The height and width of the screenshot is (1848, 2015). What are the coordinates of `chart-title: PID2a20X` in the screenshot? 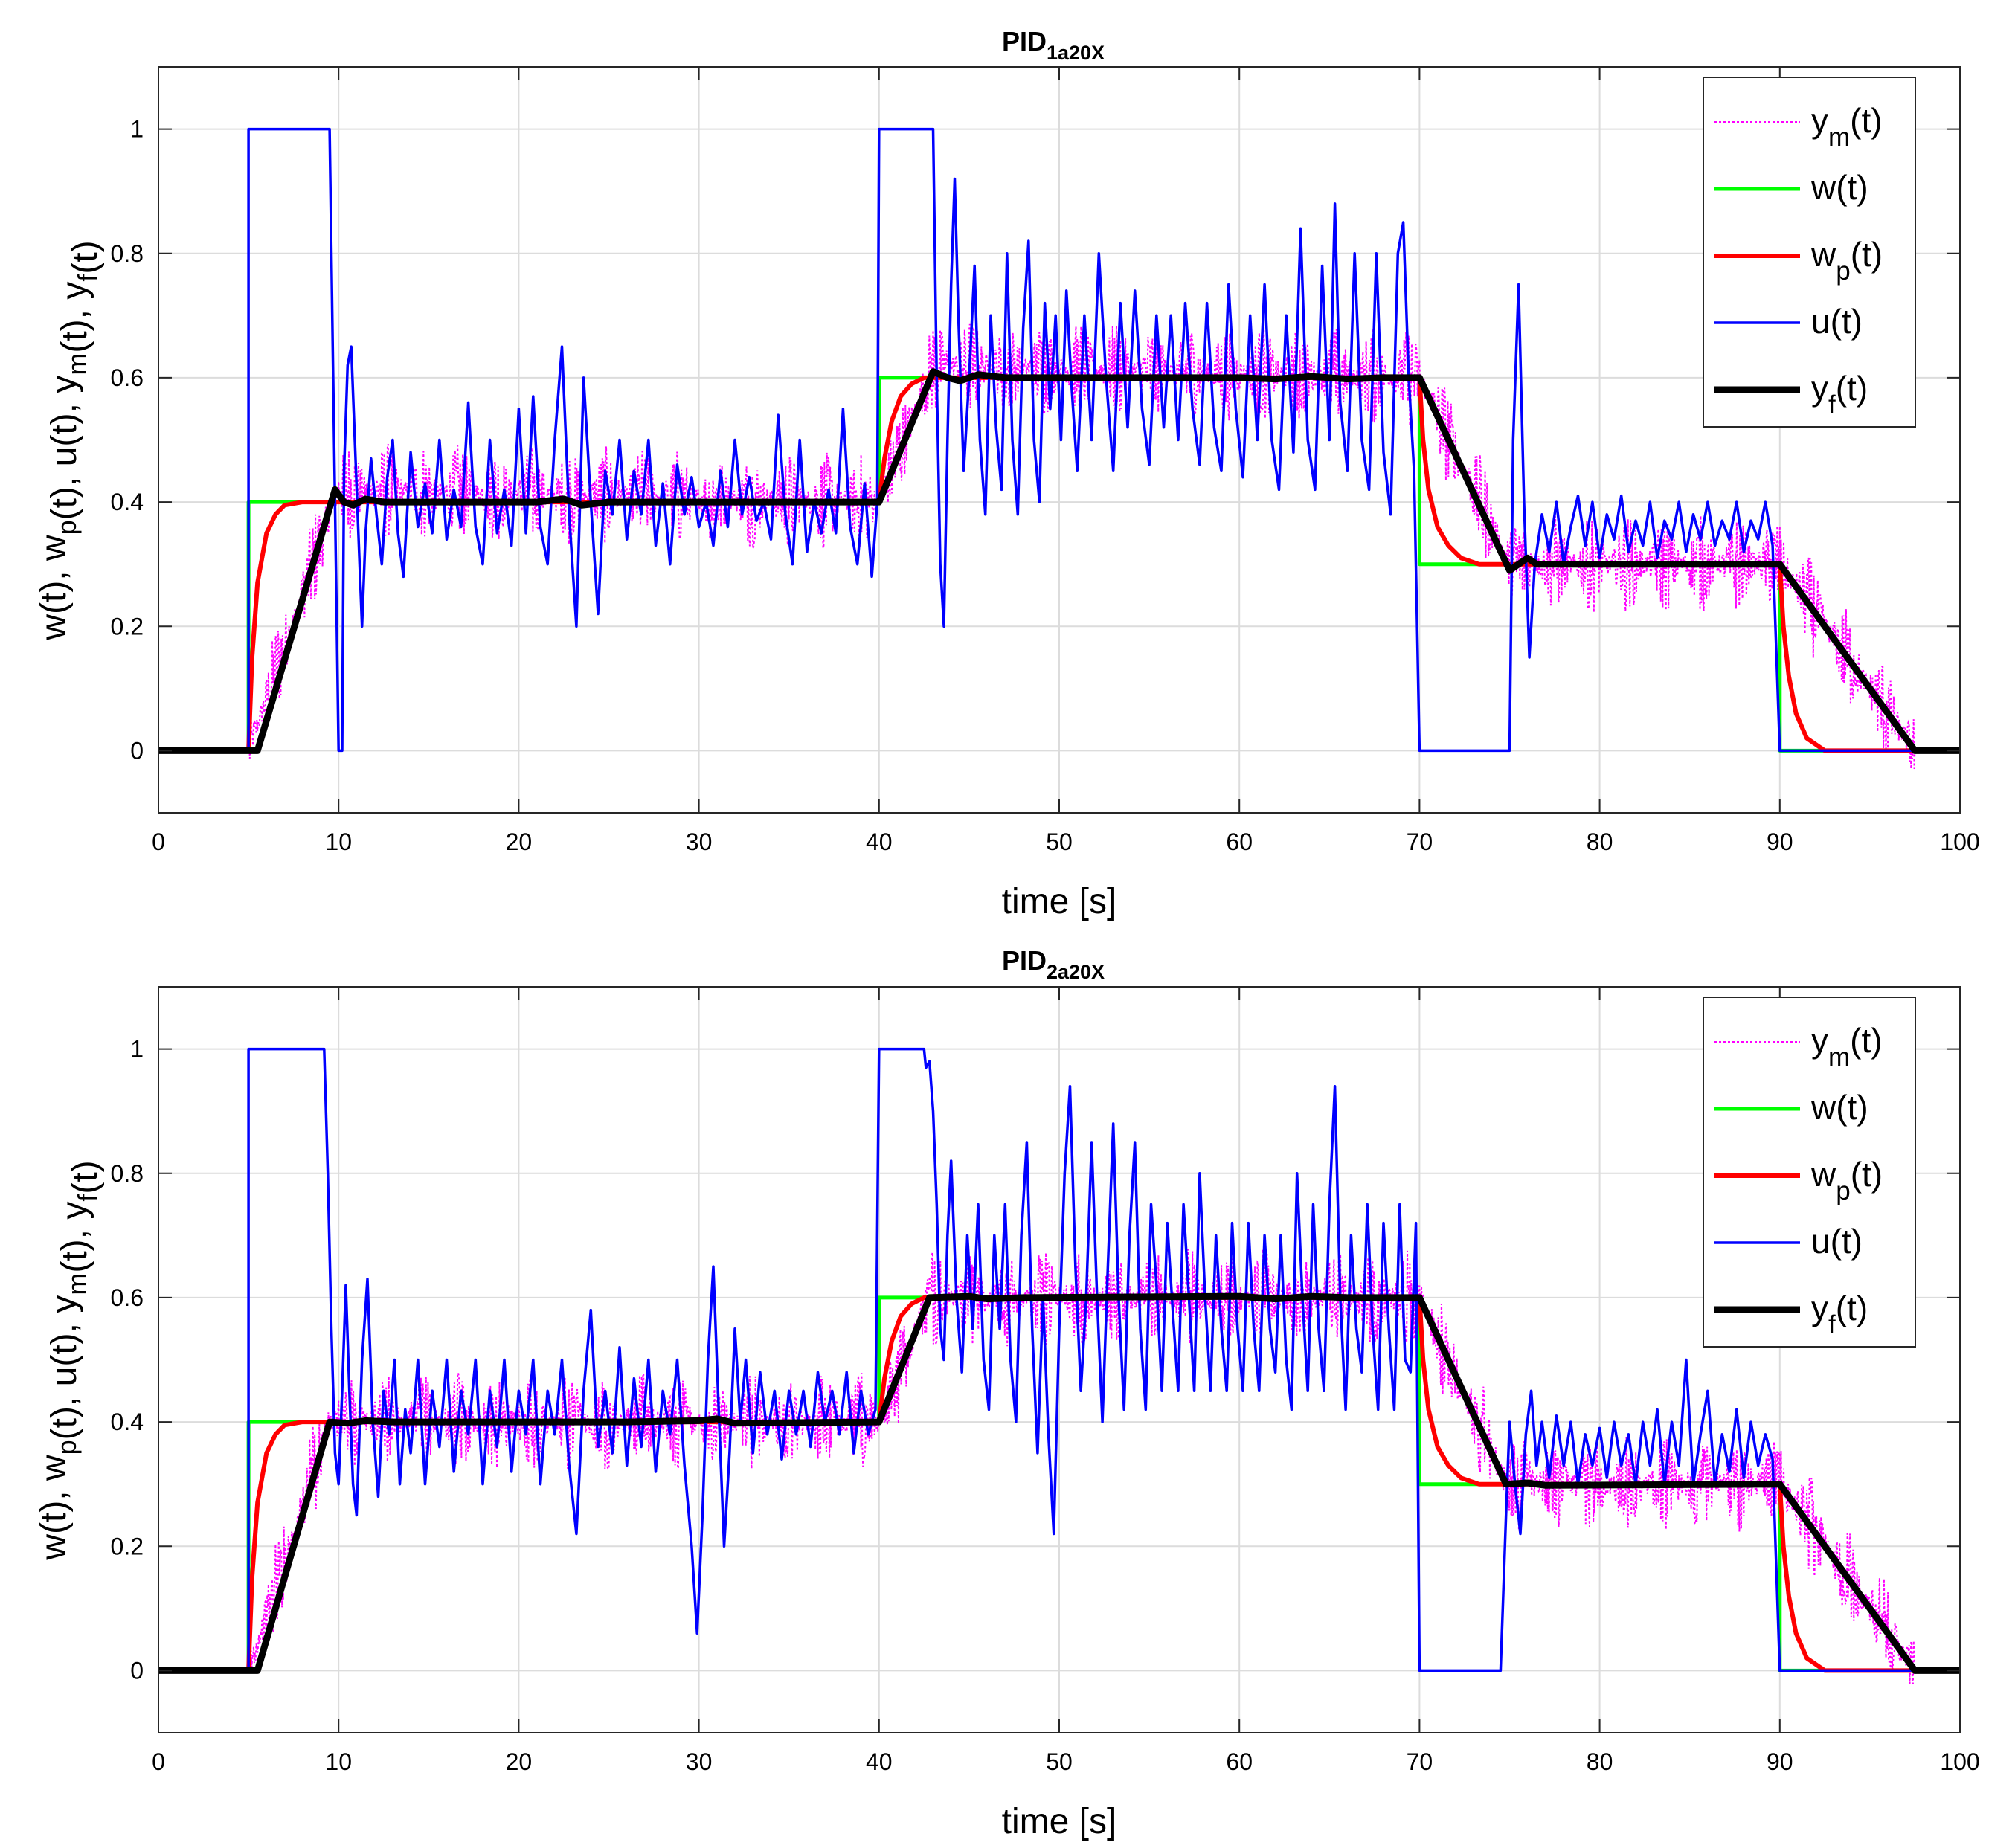 It's located at (1053, 964).